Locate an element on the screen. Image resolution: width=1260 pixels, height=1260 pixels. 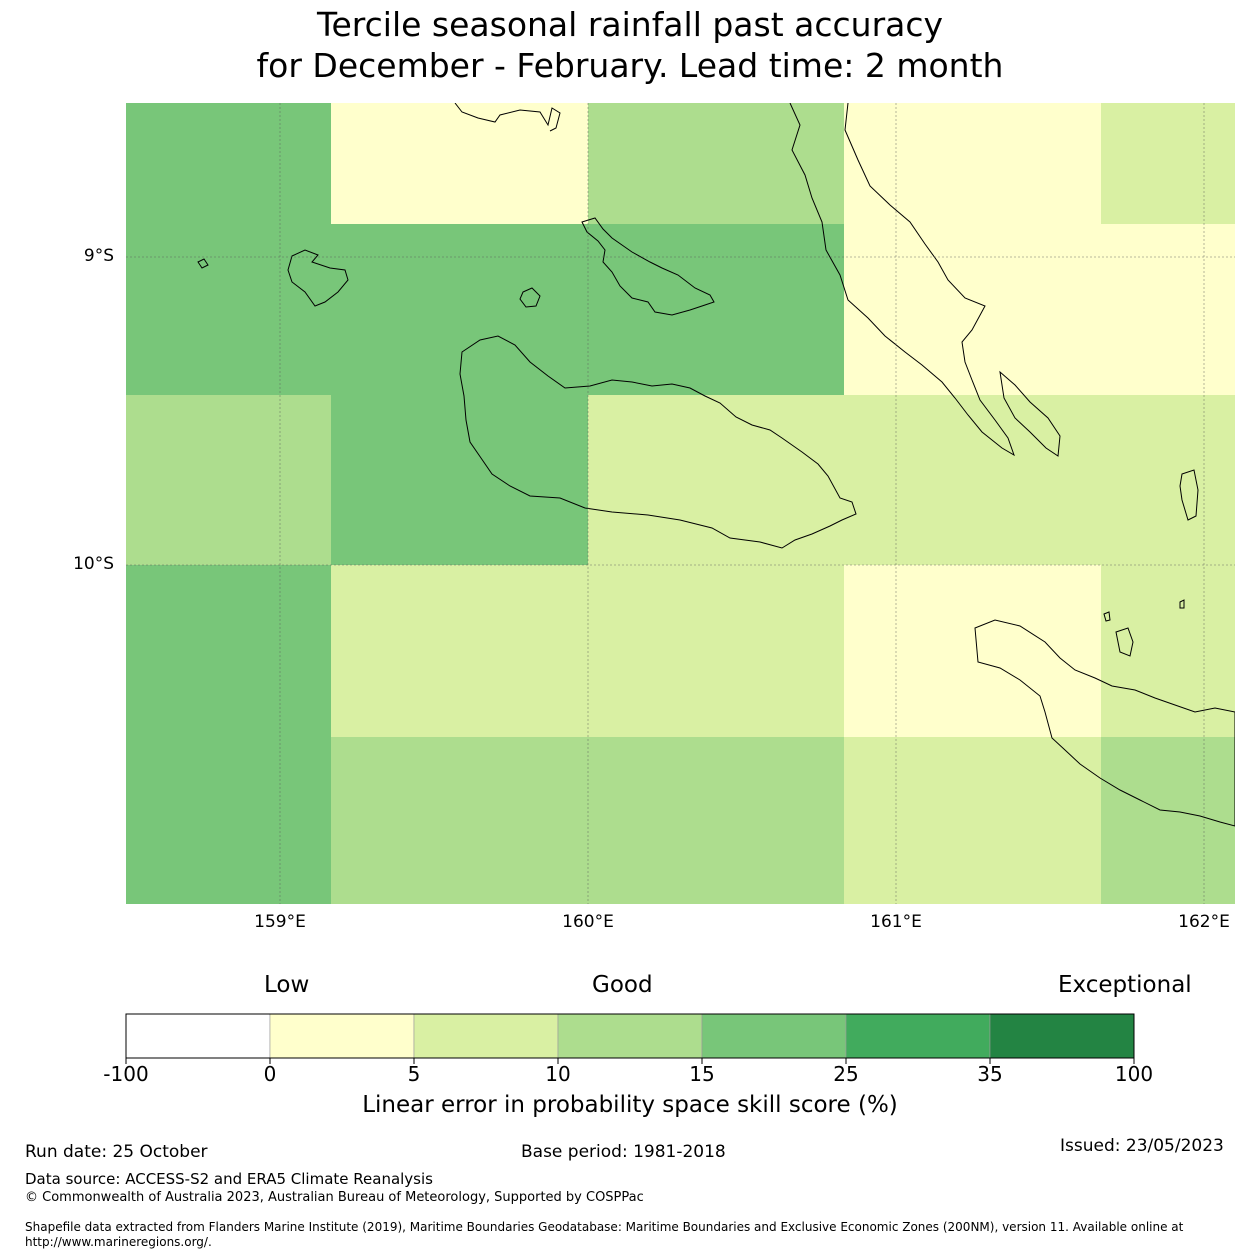
lat-label-10s: 10°S is located at coordinates (93, 564).